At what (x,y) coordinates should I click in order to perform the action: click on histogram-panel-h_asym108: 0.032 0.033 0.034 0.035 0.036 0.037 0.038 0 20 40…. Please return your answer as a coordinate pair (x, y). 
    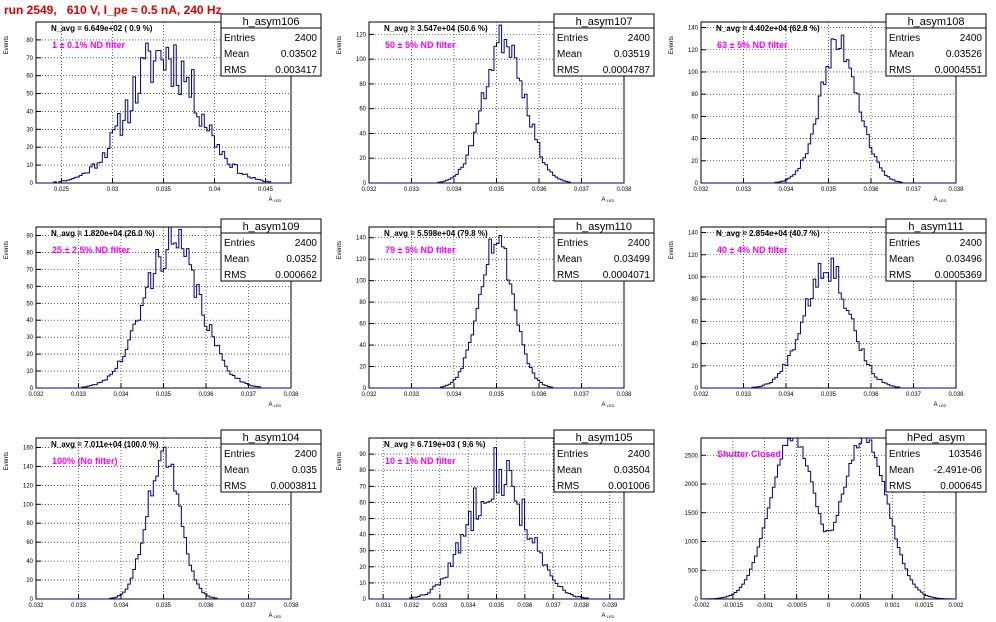
    Looking at the image, I should click on (828, 108).